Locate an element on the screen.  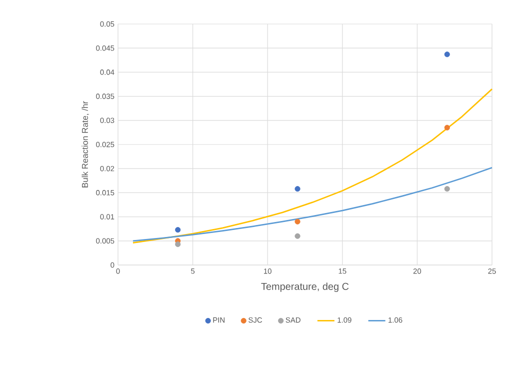
line-series is located at coordinates (312, 204).